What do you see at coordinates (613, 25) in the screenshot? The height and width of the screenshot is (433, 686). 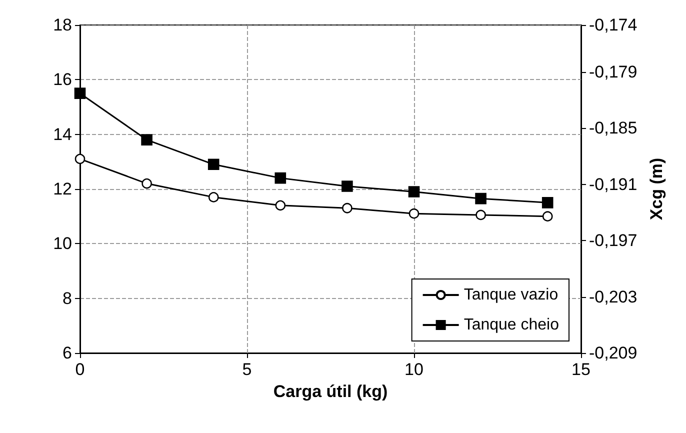 I see `y2-tick-label: -0,174` at bounding box center [613, 25].